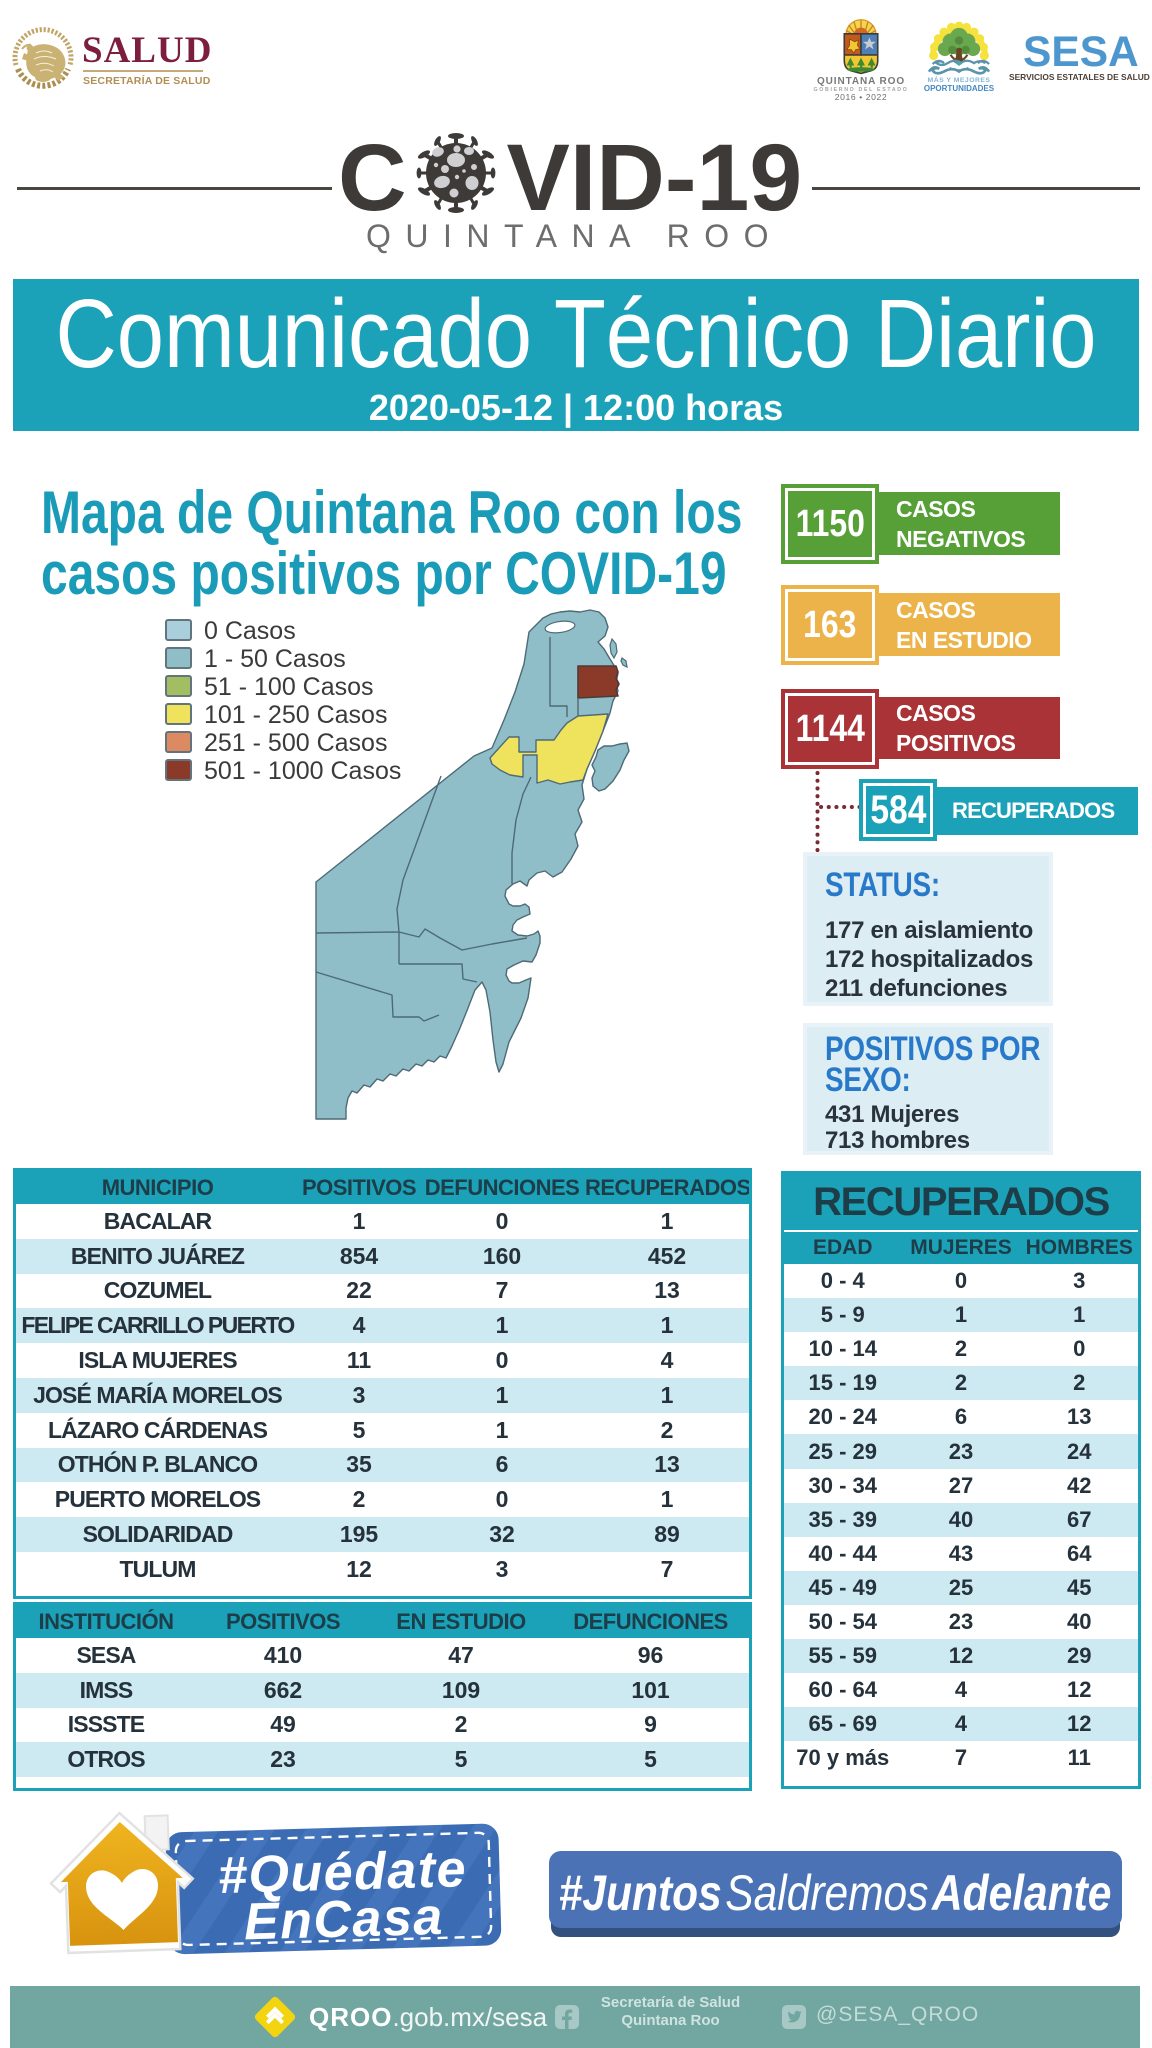  Describe the element at coordinates (959, 88) in the screenshot. I see `svg-text: OPORTUNIDADES` at that location.